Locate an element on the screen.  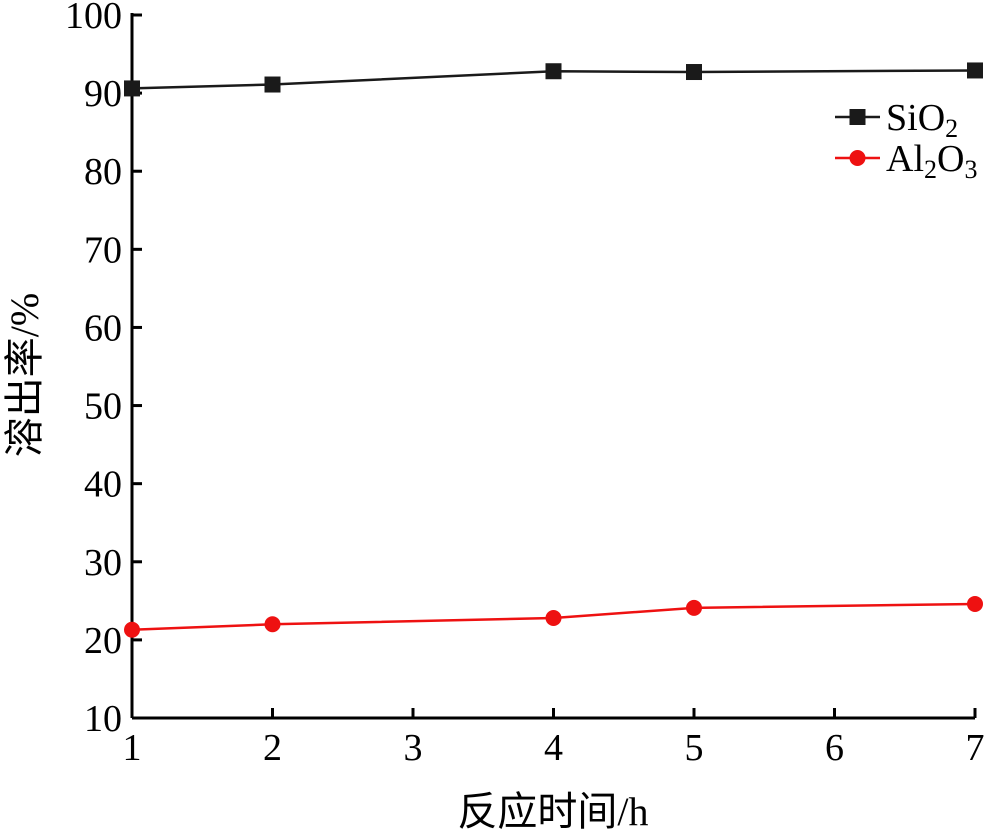
x-tick-label: 4 is located at coordinates (553, 748).